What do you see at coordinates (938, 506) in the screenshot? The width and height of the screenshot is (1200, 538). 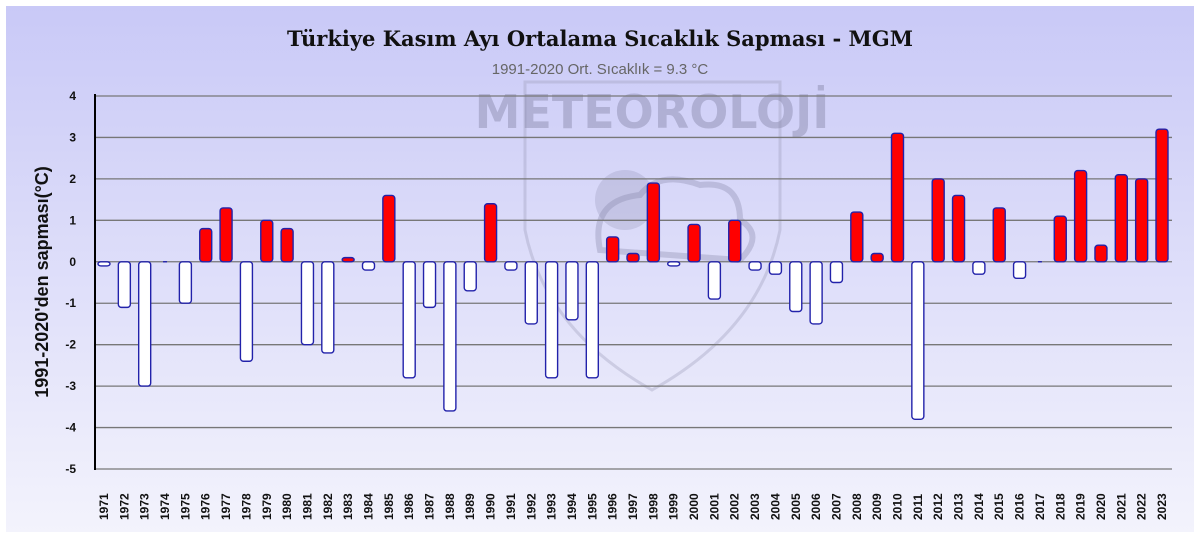 I see `x-tick-label: 2012` at bounding box center [938, 506].